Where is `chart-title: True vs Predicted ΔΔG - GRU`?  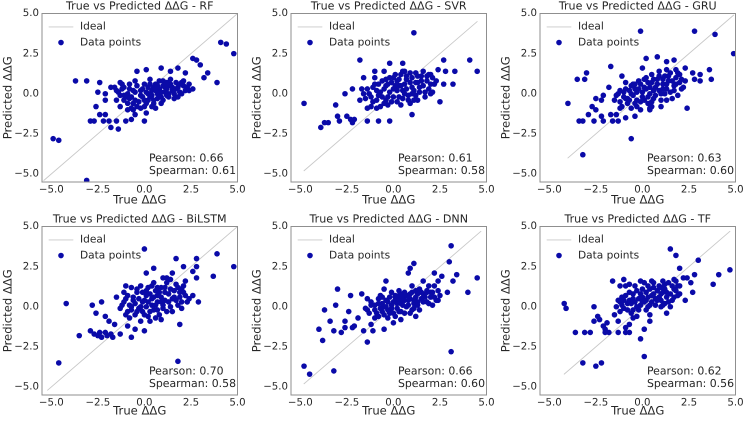
chart-title: True vs Predicted ΔΔG - GRU is located at coordinates (637, 6).